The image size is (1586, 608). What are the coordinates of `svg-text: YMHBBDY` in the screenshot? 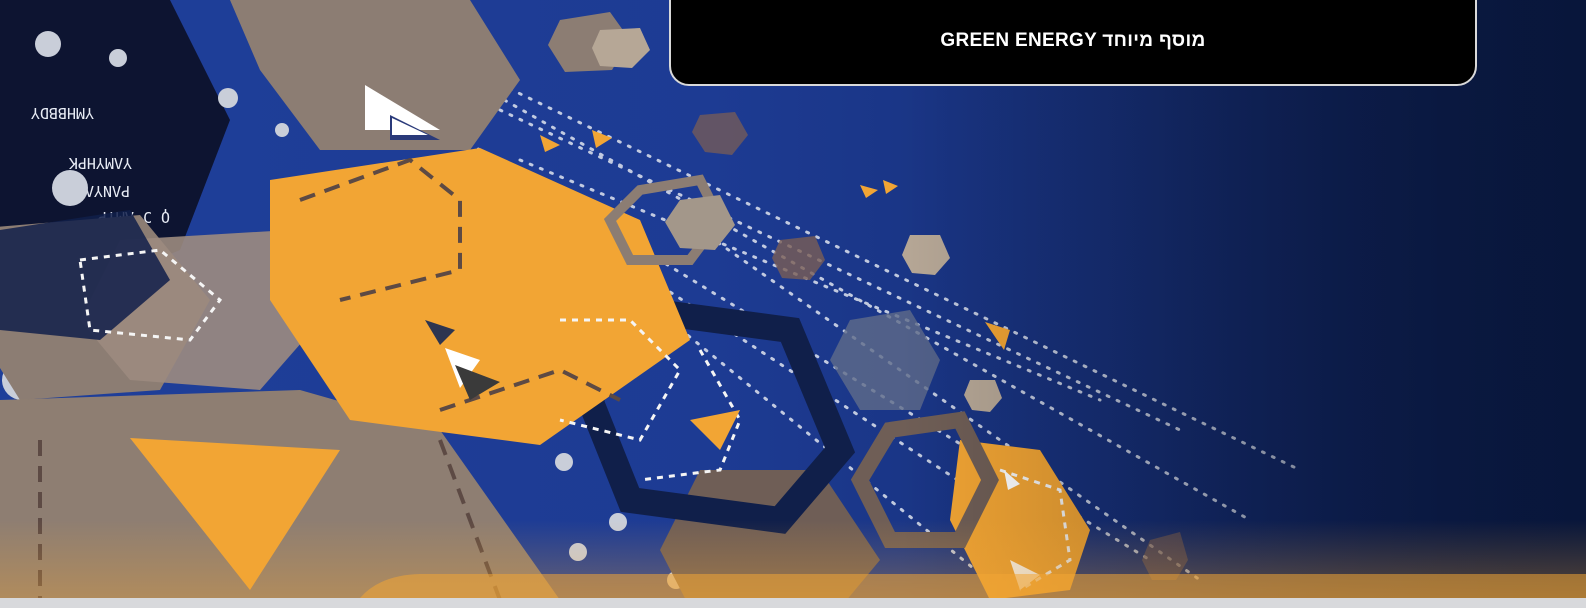 It's located at (62, 113).